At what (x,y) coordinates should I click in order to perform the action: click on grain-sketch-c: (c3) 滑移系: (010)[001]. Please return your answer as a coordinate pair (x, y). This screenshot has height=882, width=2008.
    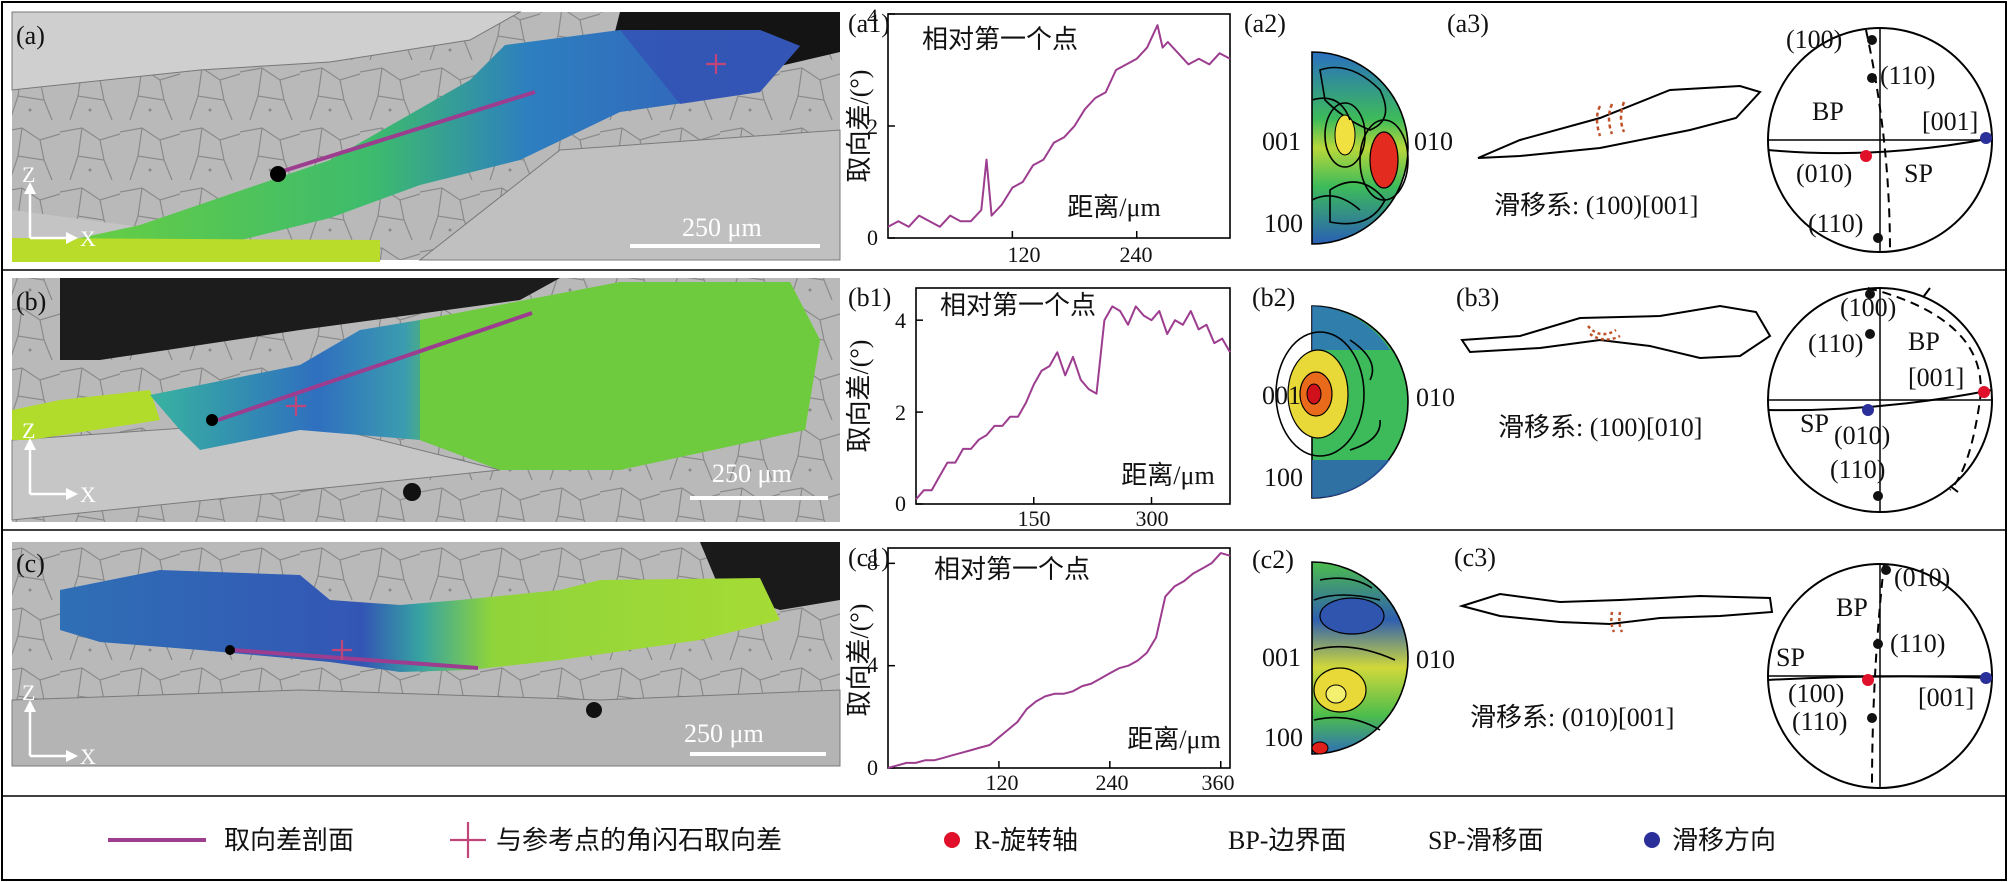
    Looking at the image, I should click on (1614, 637).